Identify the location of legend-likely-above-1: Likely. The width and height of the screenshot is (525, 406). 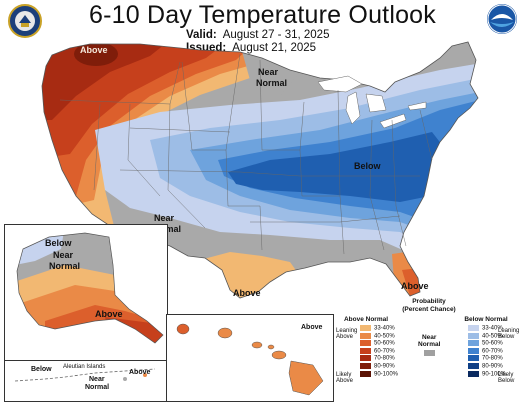
(344, 375).